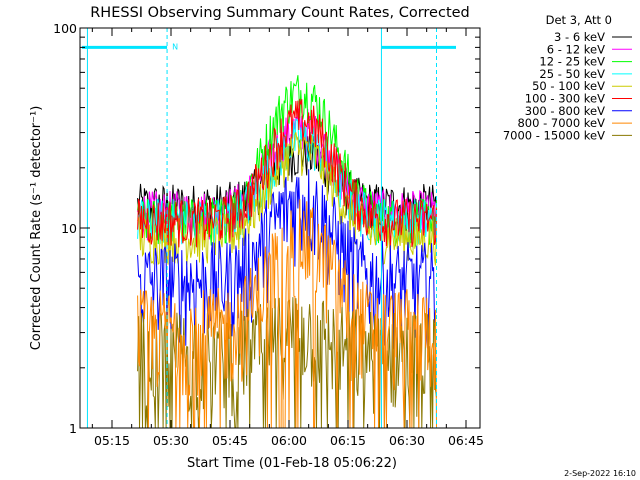  Describe the element at coordinates (579, 20) in the screenshot. I see `legend-header: Det 3, Att 0` at that location.